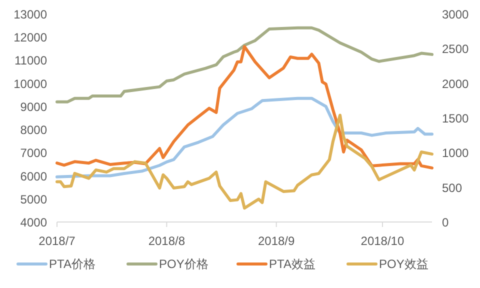 The image size is (480, 288). I want to click on y-tick-label: 6000, so click(34, 176).